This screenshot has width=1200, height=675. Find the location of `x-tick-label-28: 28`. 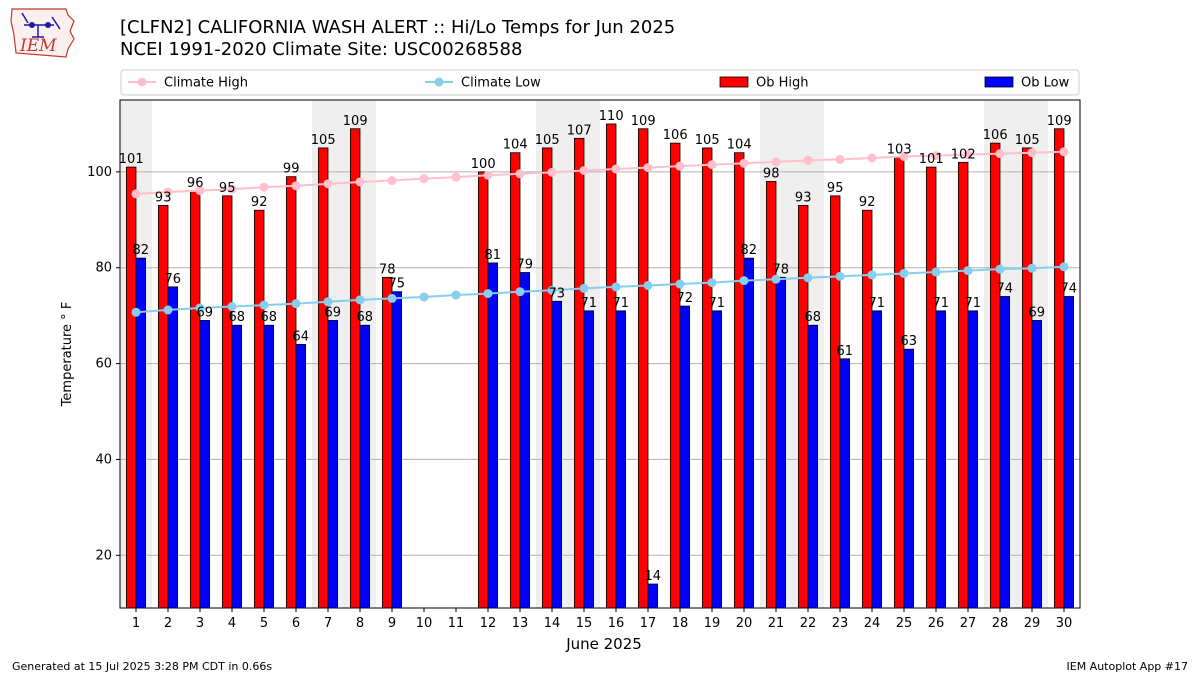

x-tick-label-28: 28 is located at coordinates (1000, 623).